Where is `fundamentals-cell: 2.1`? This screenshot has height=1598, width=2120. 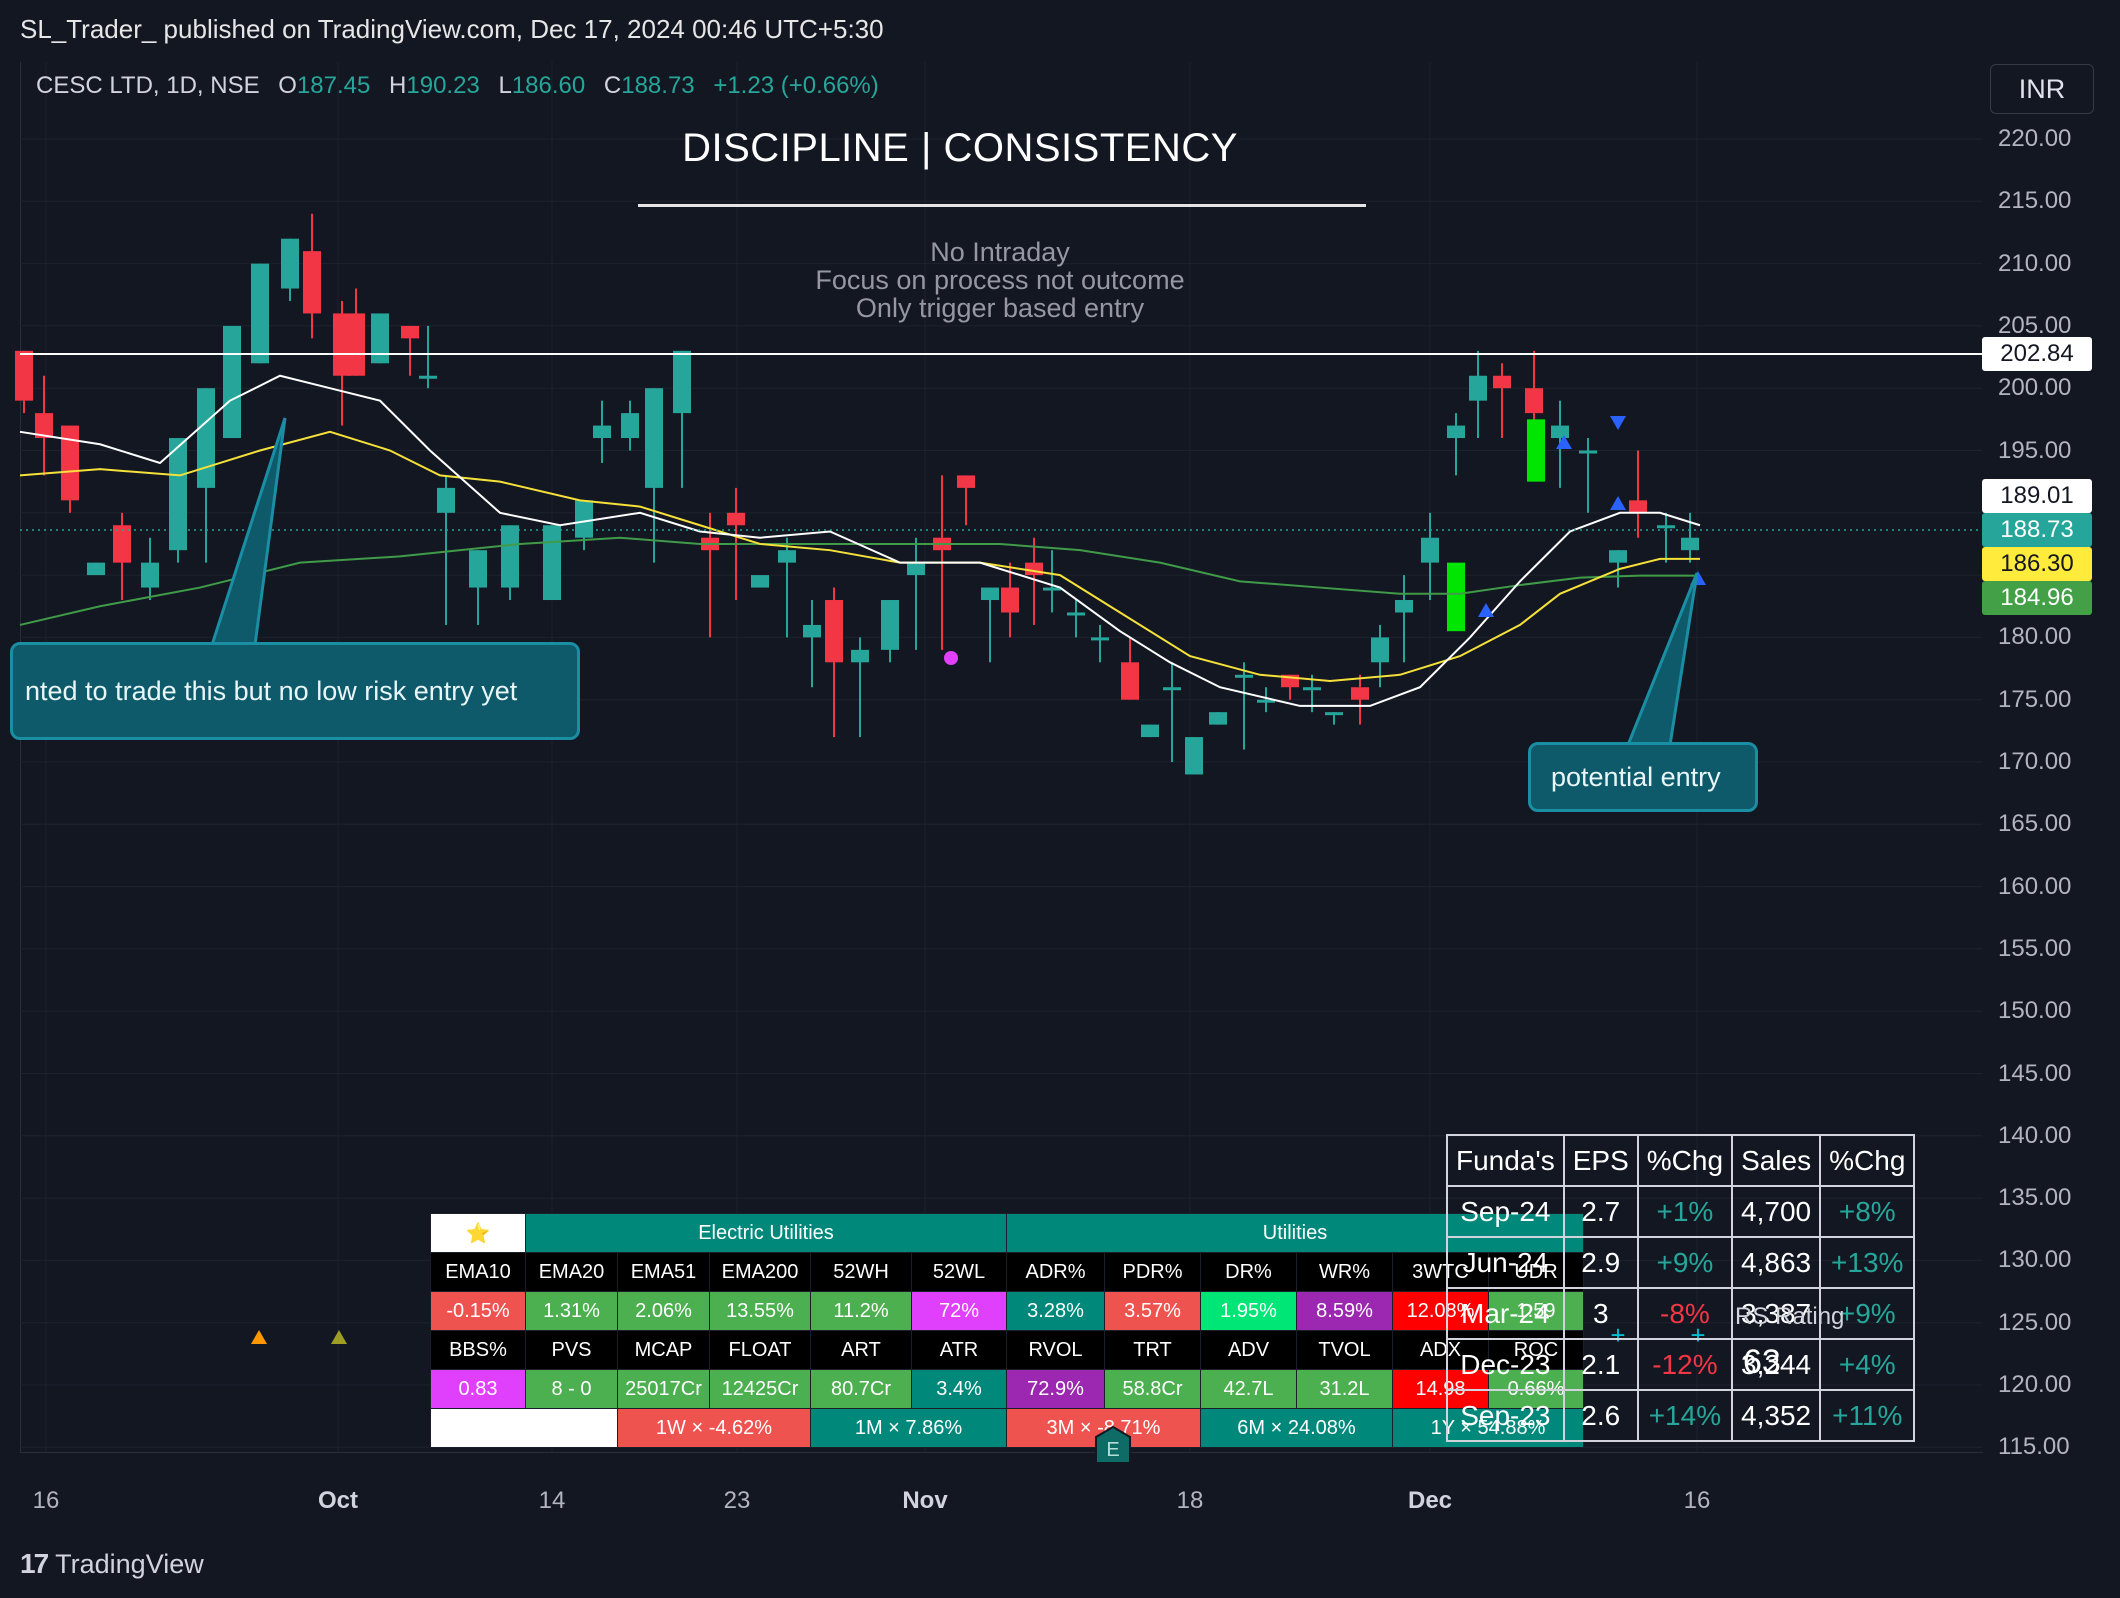 fundamentals-cell: 2.1 is located at coordinates (1600, 1364).